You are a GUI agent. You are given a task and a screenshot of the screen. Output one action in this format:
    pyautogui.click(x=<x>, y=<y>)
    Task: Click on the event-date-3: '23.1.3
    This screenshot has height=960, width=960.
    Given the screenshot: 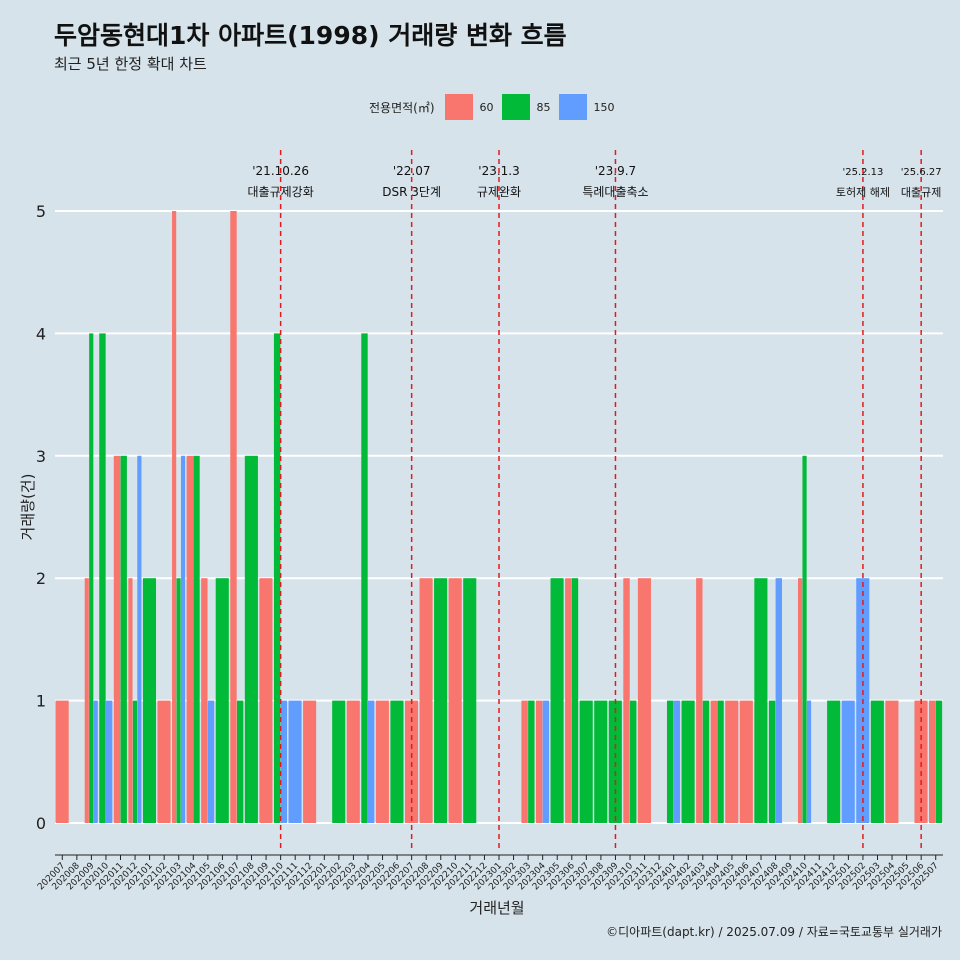 What is the action you would take?
    pyautogui.click(x=498, y=171)
    